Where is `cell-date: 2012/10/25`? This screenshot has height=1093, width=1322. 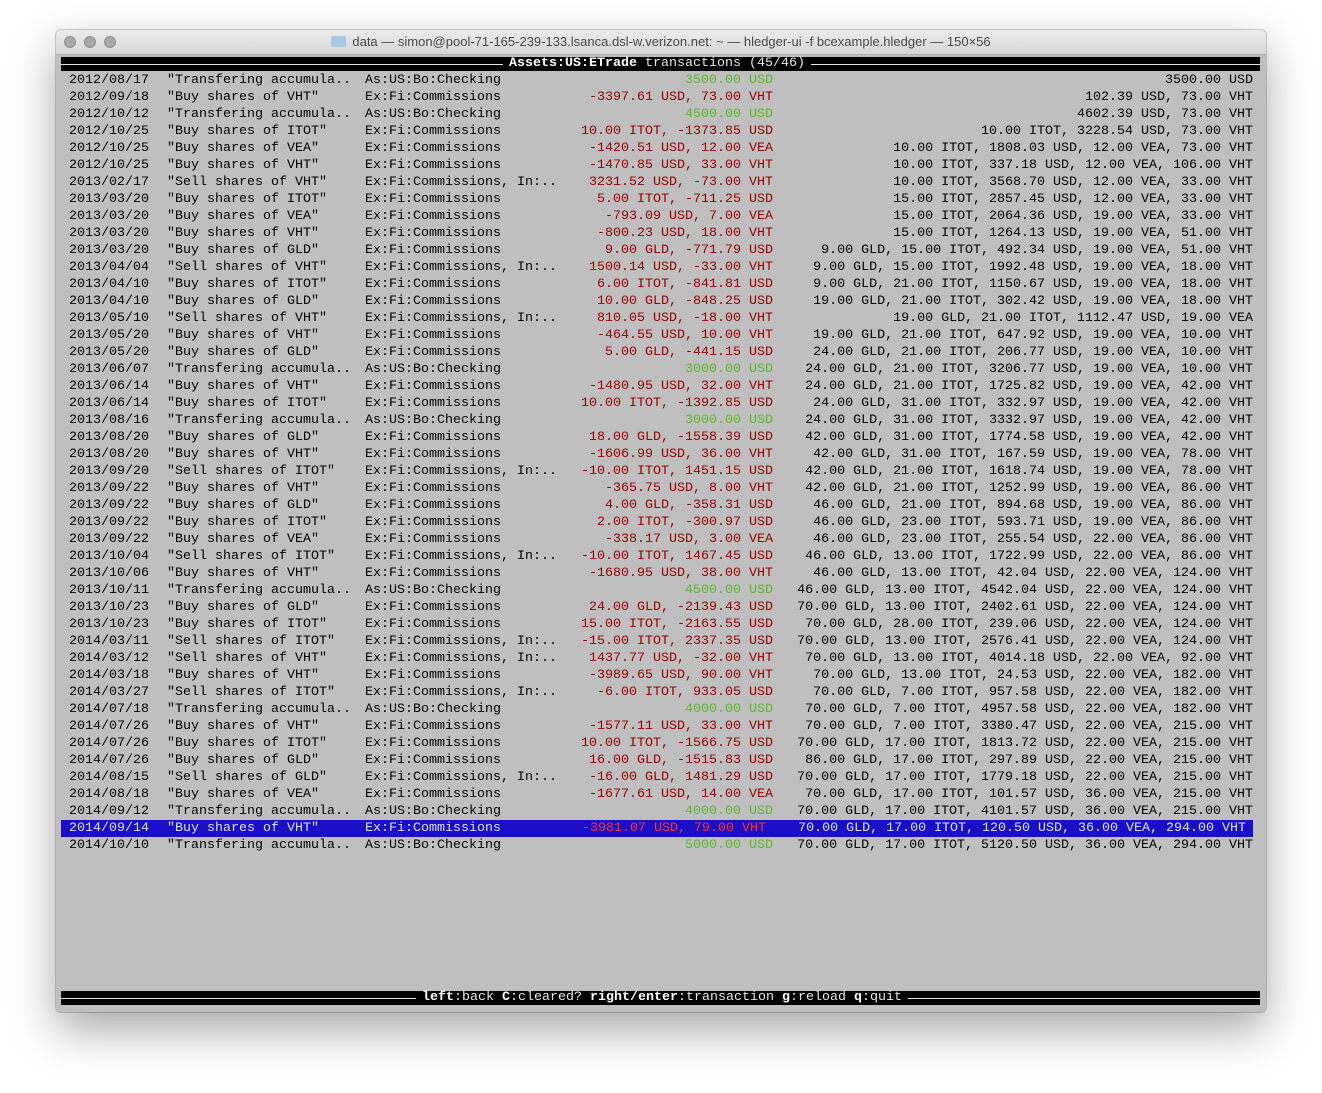 cell-date: 2012/10/25 is located at coordinates (109, 131).